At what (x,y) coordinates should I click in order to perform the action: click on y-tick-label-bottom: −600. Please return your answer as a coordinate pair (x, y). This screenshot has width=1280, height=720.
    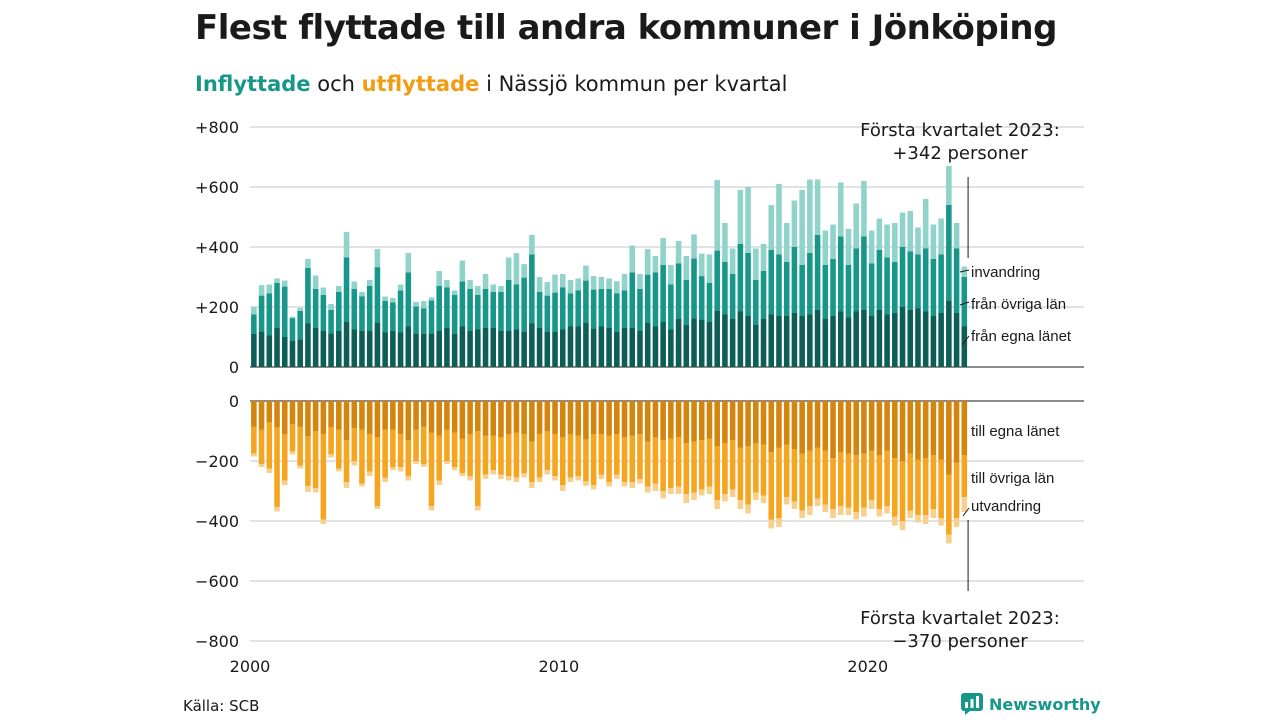
    Looking at the image, I should click on (217, 581).